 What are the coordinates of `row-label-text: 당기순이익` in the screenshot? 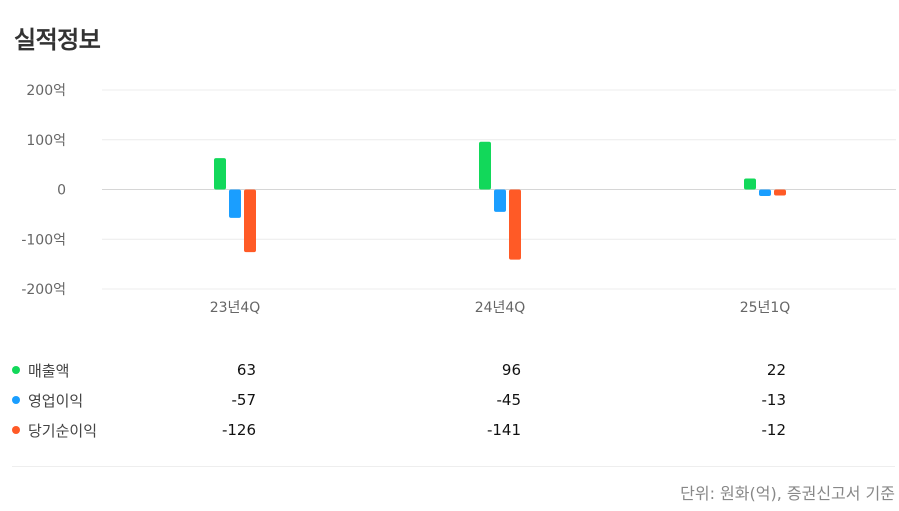 It's located at (63, 430).